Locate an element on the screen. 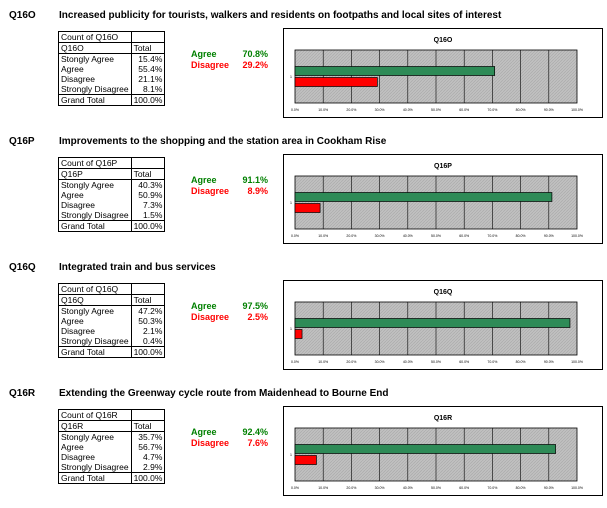 The image size is (607, 508). agree-summary-value: 92.4% is located at coordinates (255, 432).